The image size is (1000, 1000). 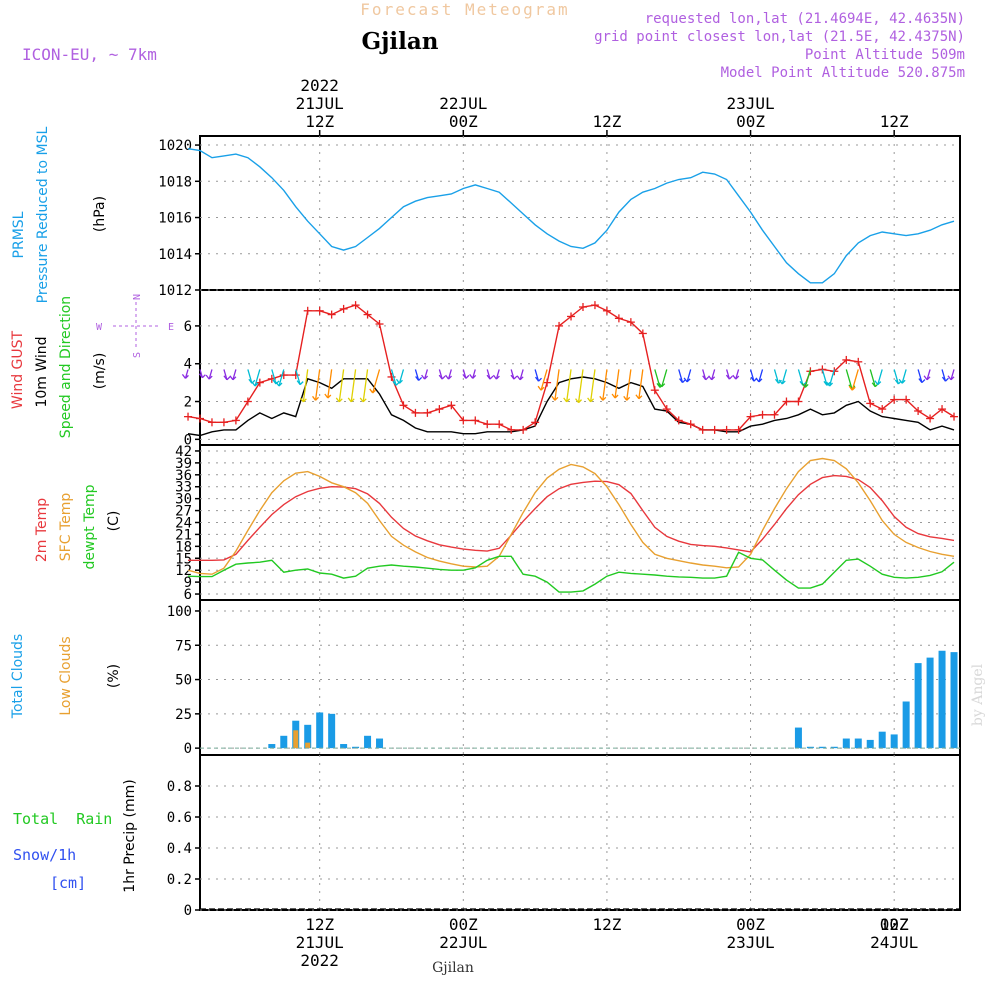 I want to click on label-wind-gust: Wind GUST, so click(x=18, y=369).